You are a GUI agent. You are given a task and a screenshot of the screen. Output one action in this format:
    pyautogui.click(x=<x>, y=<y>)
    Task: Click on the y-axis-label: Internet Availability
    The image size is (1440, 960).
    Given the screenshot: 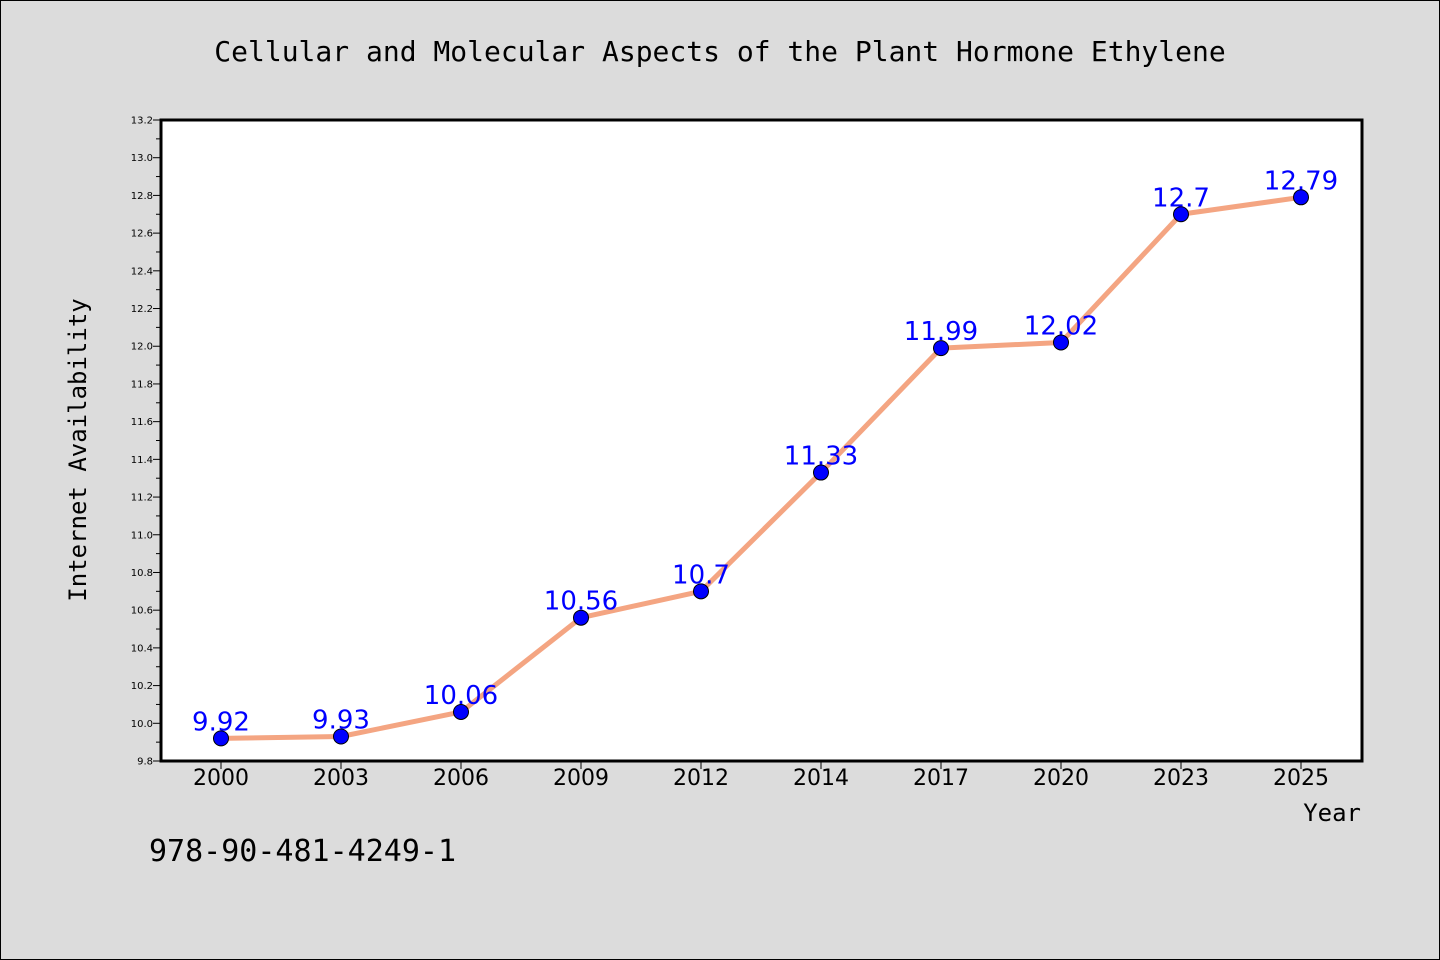 What is the action you would take?
    pyautogui.click(x=78, y=449)
    